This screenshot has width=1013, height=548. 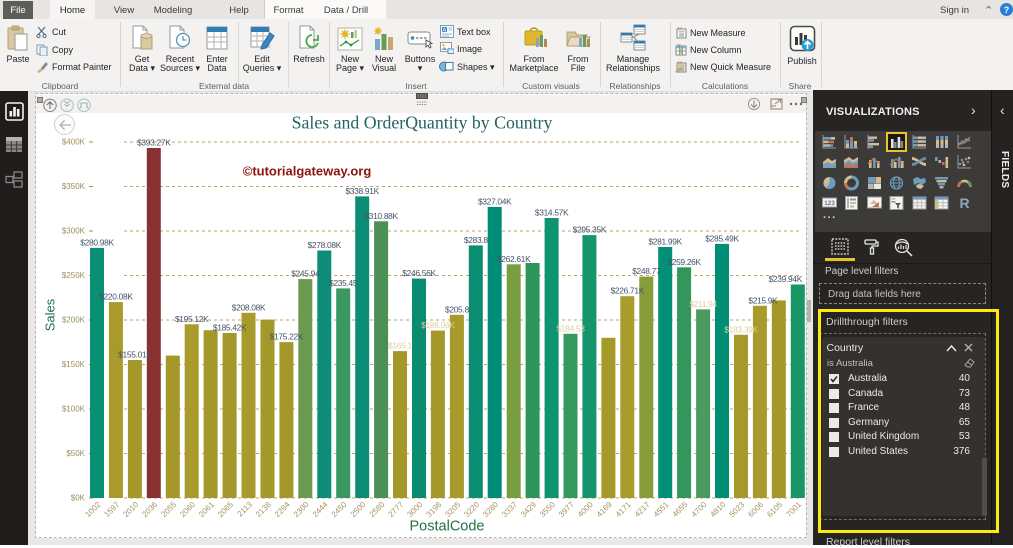 I want to click on svg-text: 2036, so click(x=149, y=509).